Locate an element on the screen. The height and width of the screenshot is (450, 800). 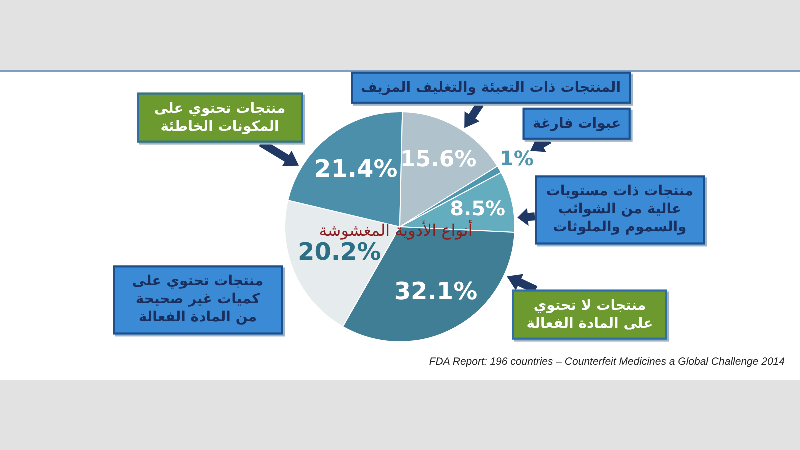
data-label: 15.6% is located at coordinates (438, 159).